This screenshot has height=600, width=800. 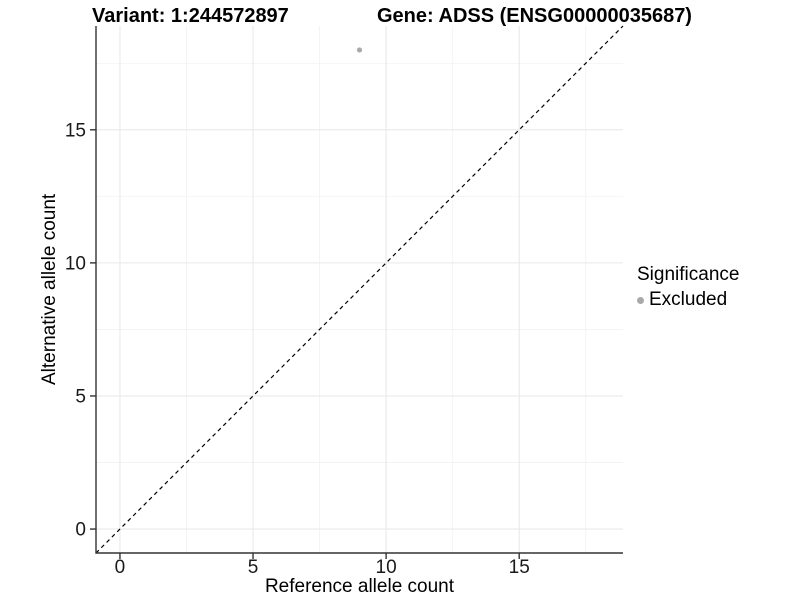 I want to click on x-tick-label: 10, so click(x=386, y=567).